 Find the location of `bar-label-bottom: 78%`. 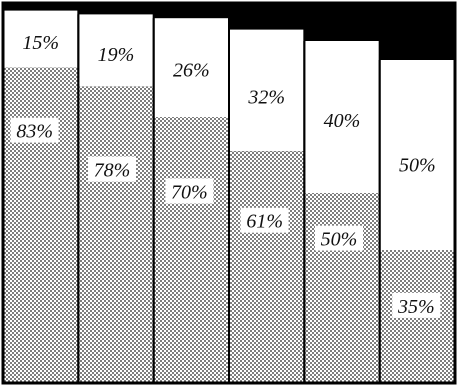

bar-label-bottom: 78% is located at coordinates (112, 171).